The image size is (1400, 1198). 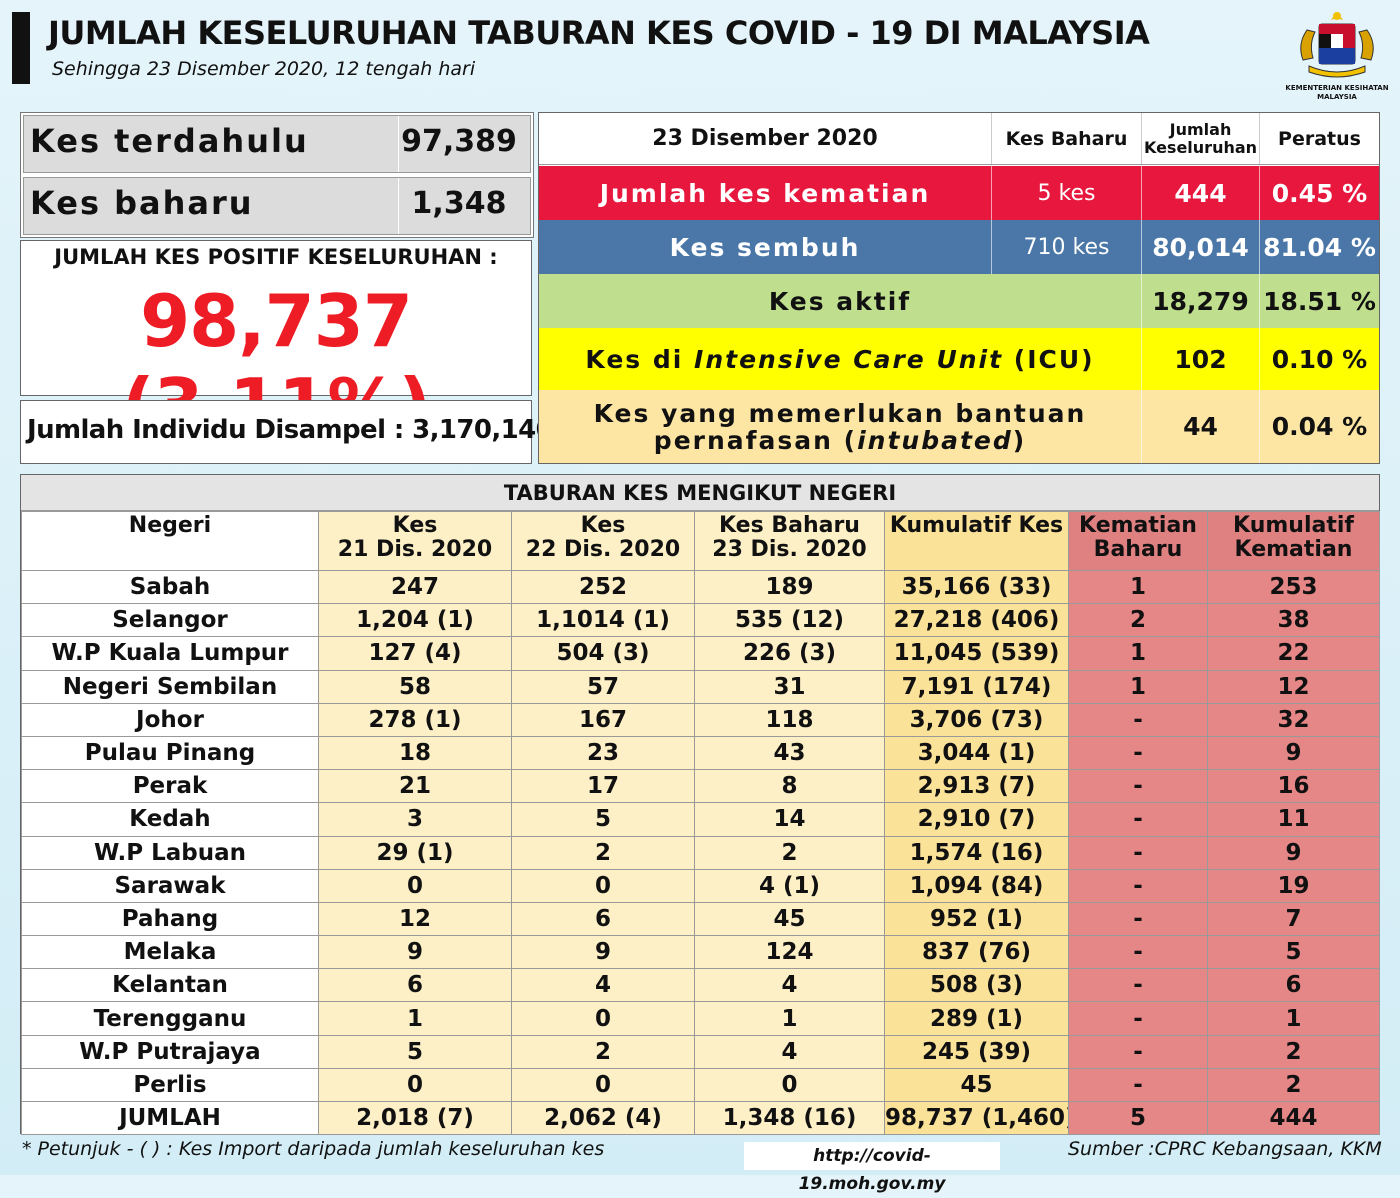 What do you see at coordinates (976, 1051) in the screenshot?
I see `cumulative-cases: 245 (39)` at bounding box center [976, 1051].